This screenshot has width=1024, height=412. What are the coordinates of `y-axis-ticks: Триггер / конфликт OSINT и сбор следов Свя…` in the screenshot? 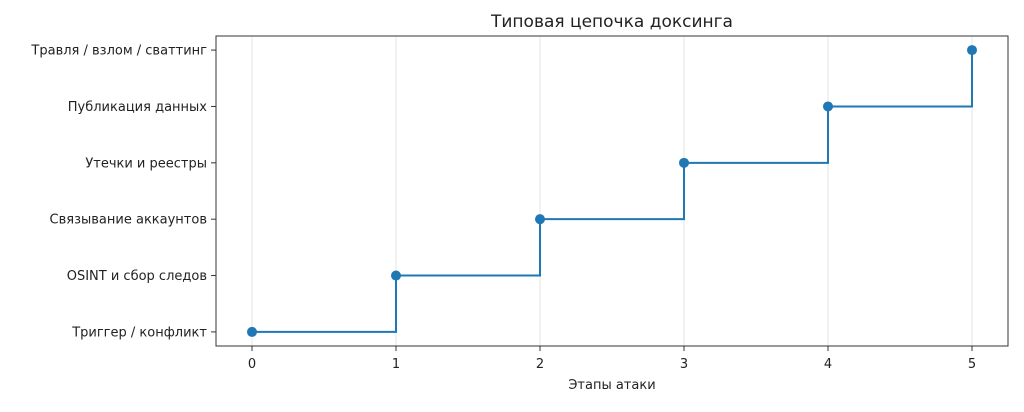 It's located at (123, 192).